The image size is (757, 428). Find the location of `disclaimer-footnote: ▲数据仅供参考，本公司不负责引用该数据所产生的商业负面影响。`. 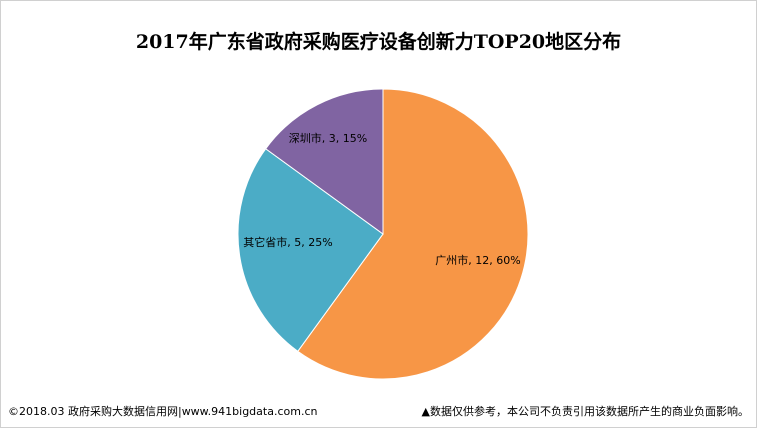

disclaimer-footnote: ▲数据仅供参考，本公司不负责引用该数据所产生的商业负面影响。 is located at coordinates (585, 411).